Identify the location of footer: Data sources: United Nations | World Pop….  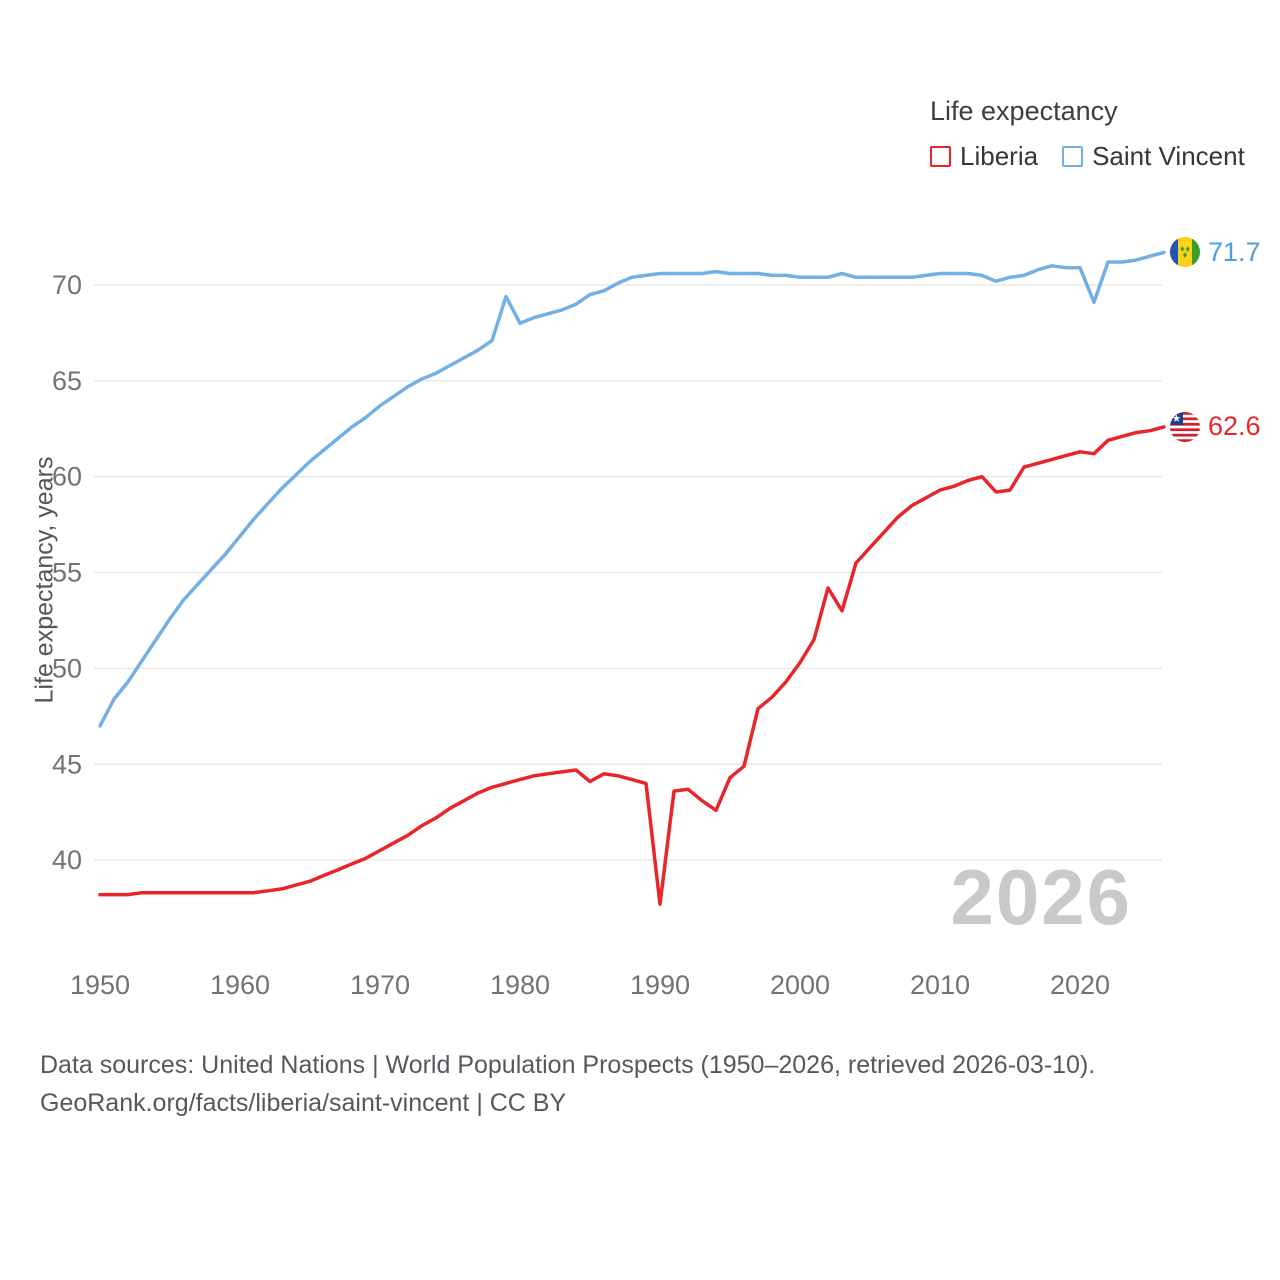
(567, 1084).